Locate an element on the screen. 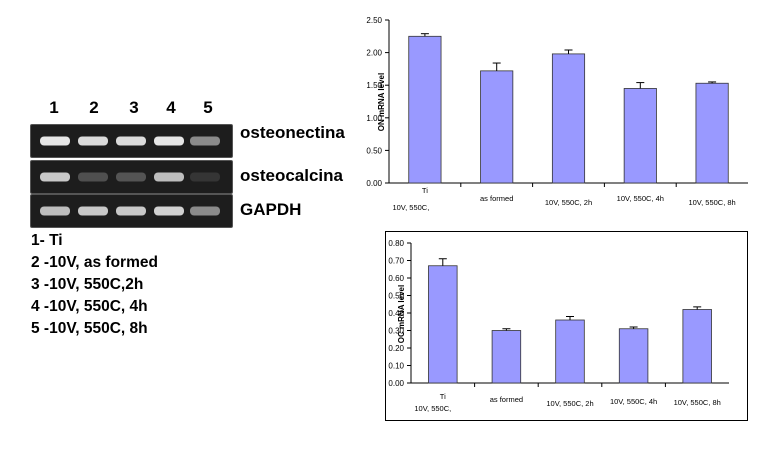 Image resolution: width=776 pixels, height=472 pixels. y-tick-label: 0.20 is located at coordinates (396, 348).